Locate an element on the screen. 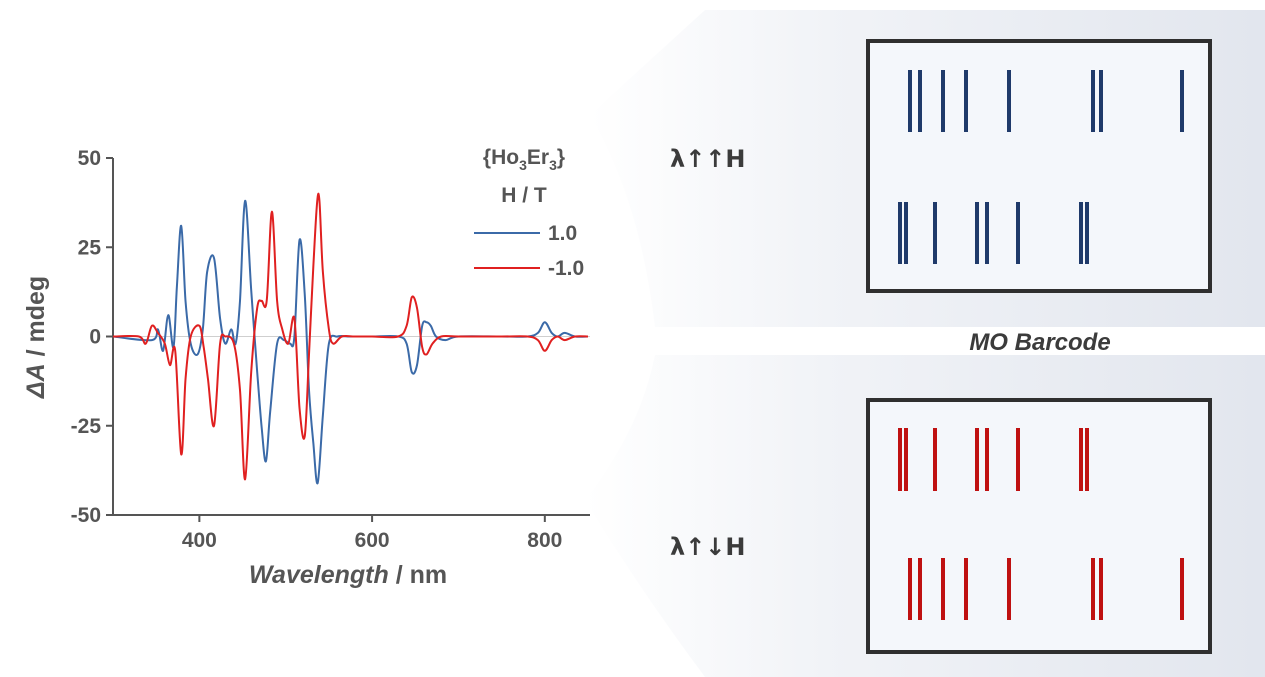 This screenshot has width=1265, height=677. y-axis-label: ΔA / mdeg is located at coordinates (36, 337).